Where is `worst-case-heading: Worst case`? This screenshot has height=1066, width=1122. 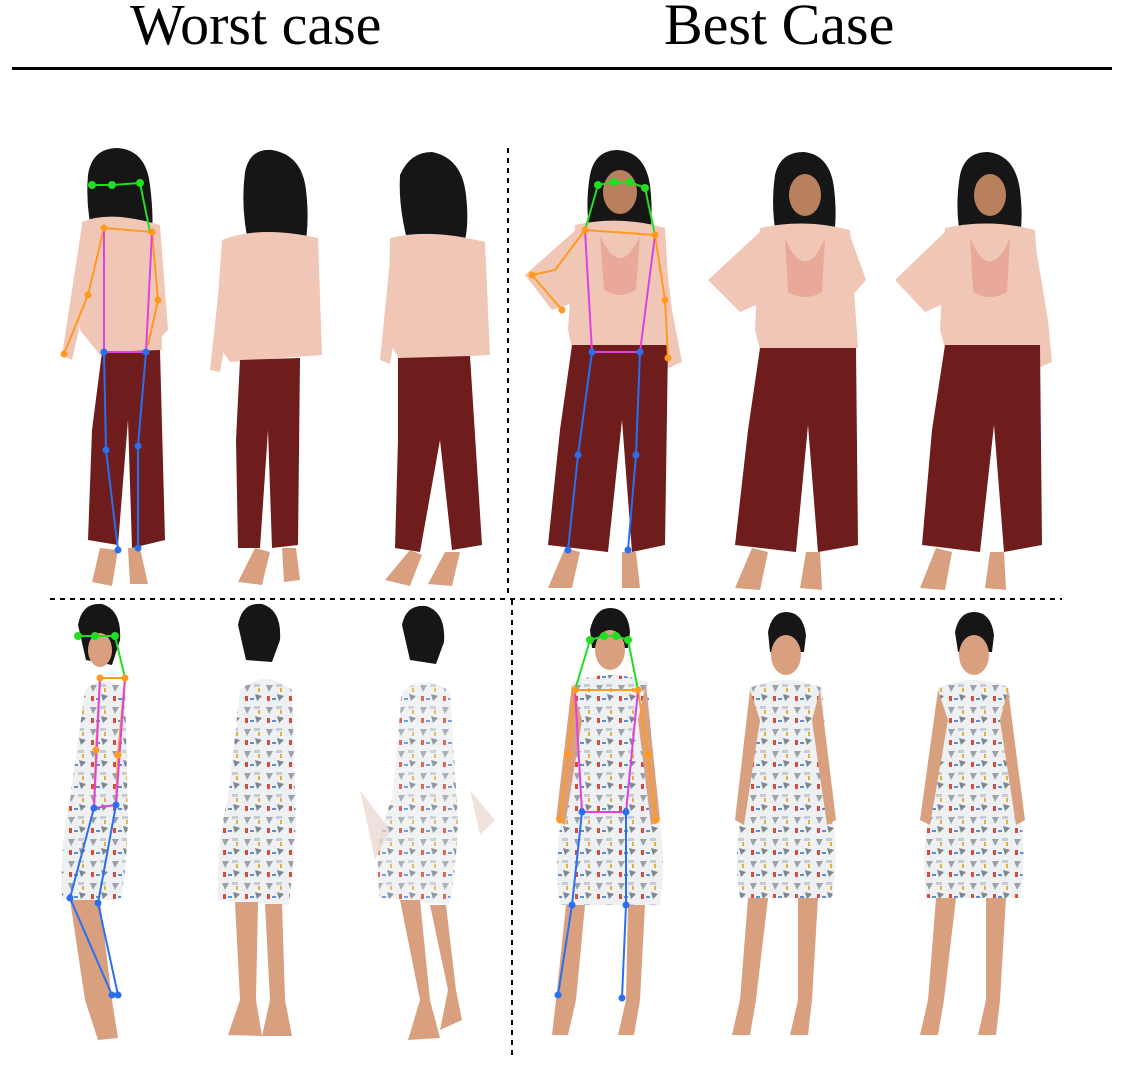
worst-case-heading: Worst case is located at coordinates (256, 28).